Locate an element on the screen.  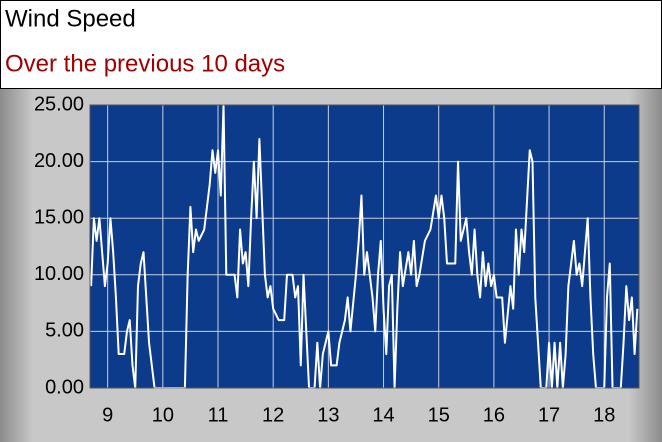
y-tick-label: 5.00 is located at coordinates (64, 331).